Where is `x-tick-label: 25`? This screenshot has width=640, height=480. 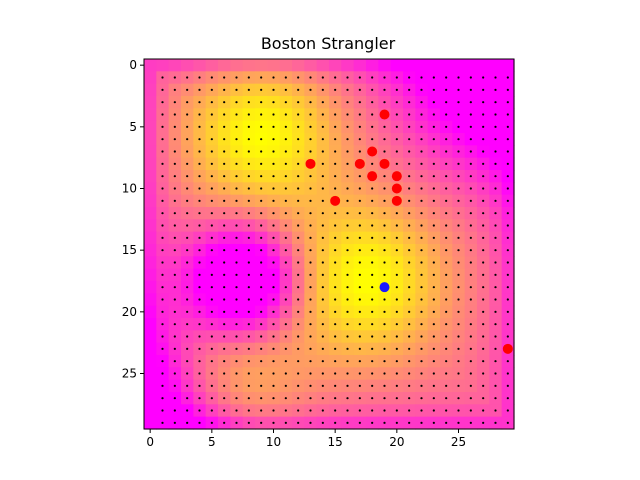 x-tick-label: 25 is located at coordinates (458, 442).